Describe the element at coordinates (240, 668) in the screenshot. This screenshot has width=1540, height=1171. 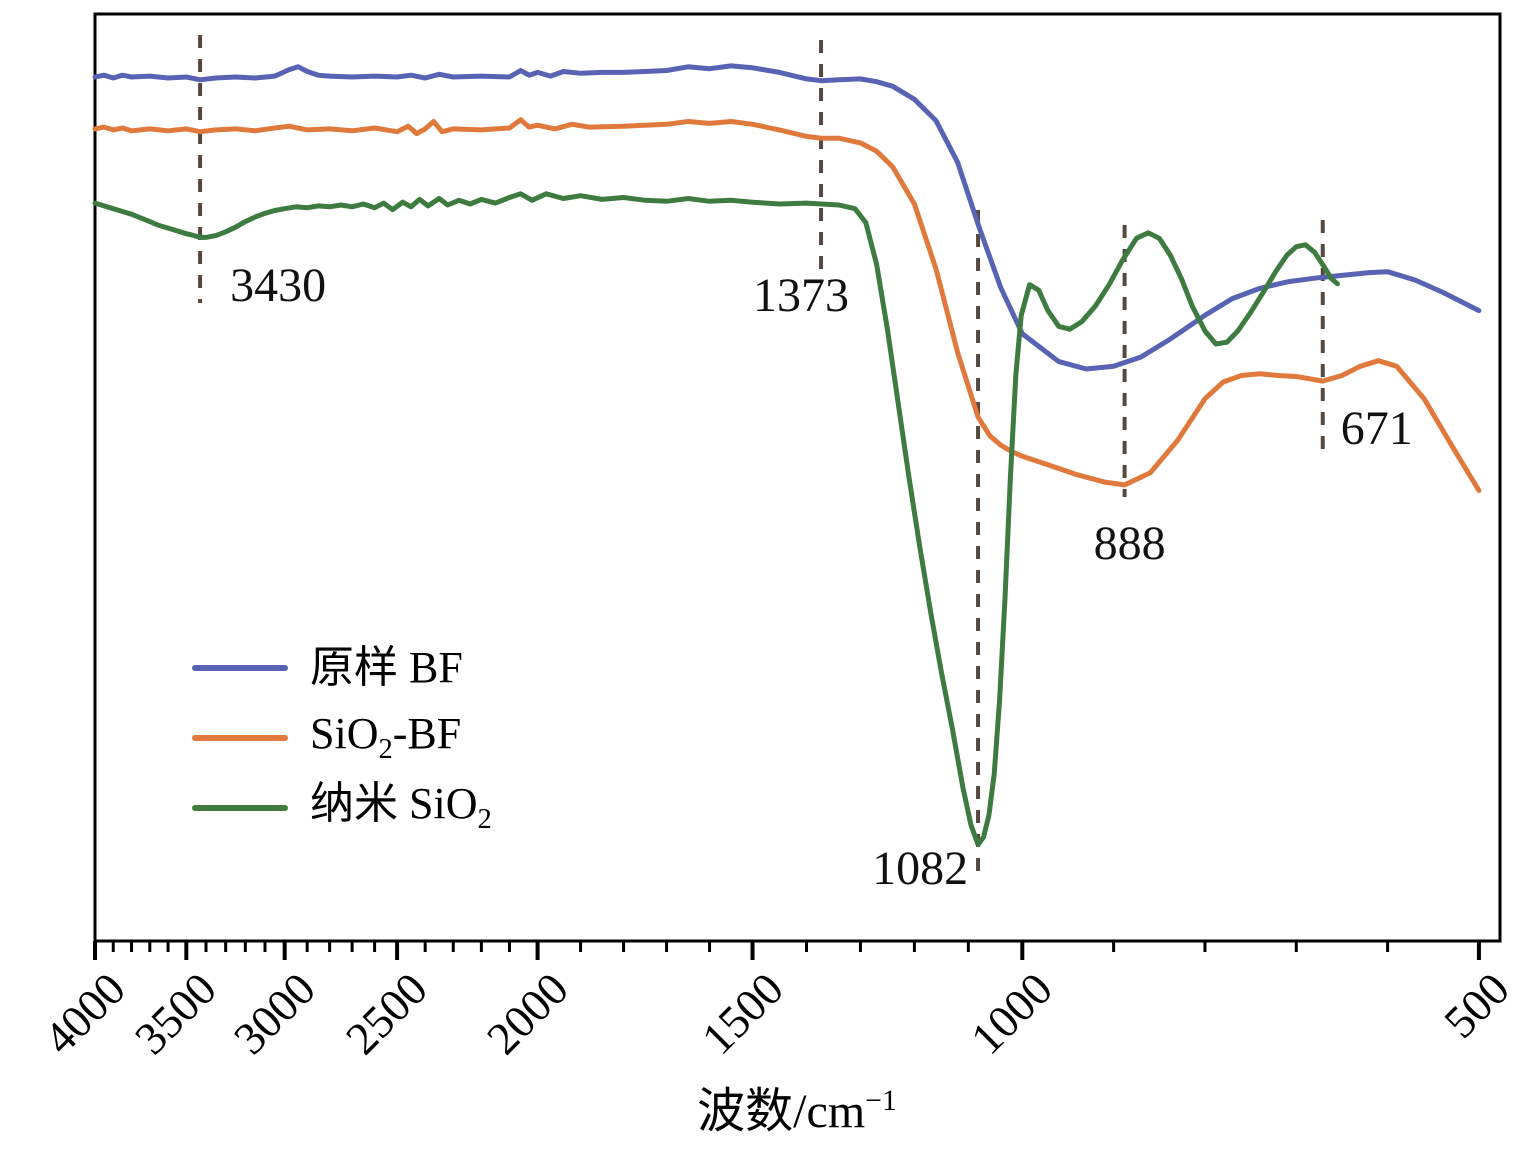
I see `legend-line-swatch-raw-bf` at that location.